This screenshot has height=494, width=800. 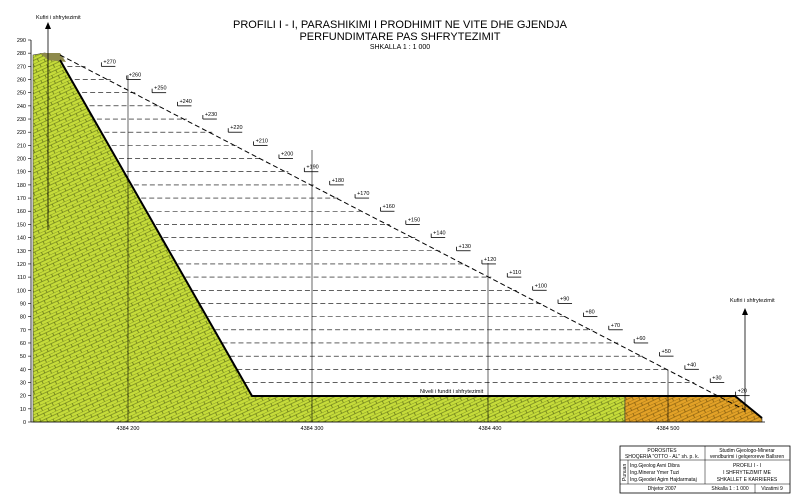 What do you see at coordinates (23, 410) in the screenshot?
I see `axis-tick-label: 10` at bounding box center [23, 410].